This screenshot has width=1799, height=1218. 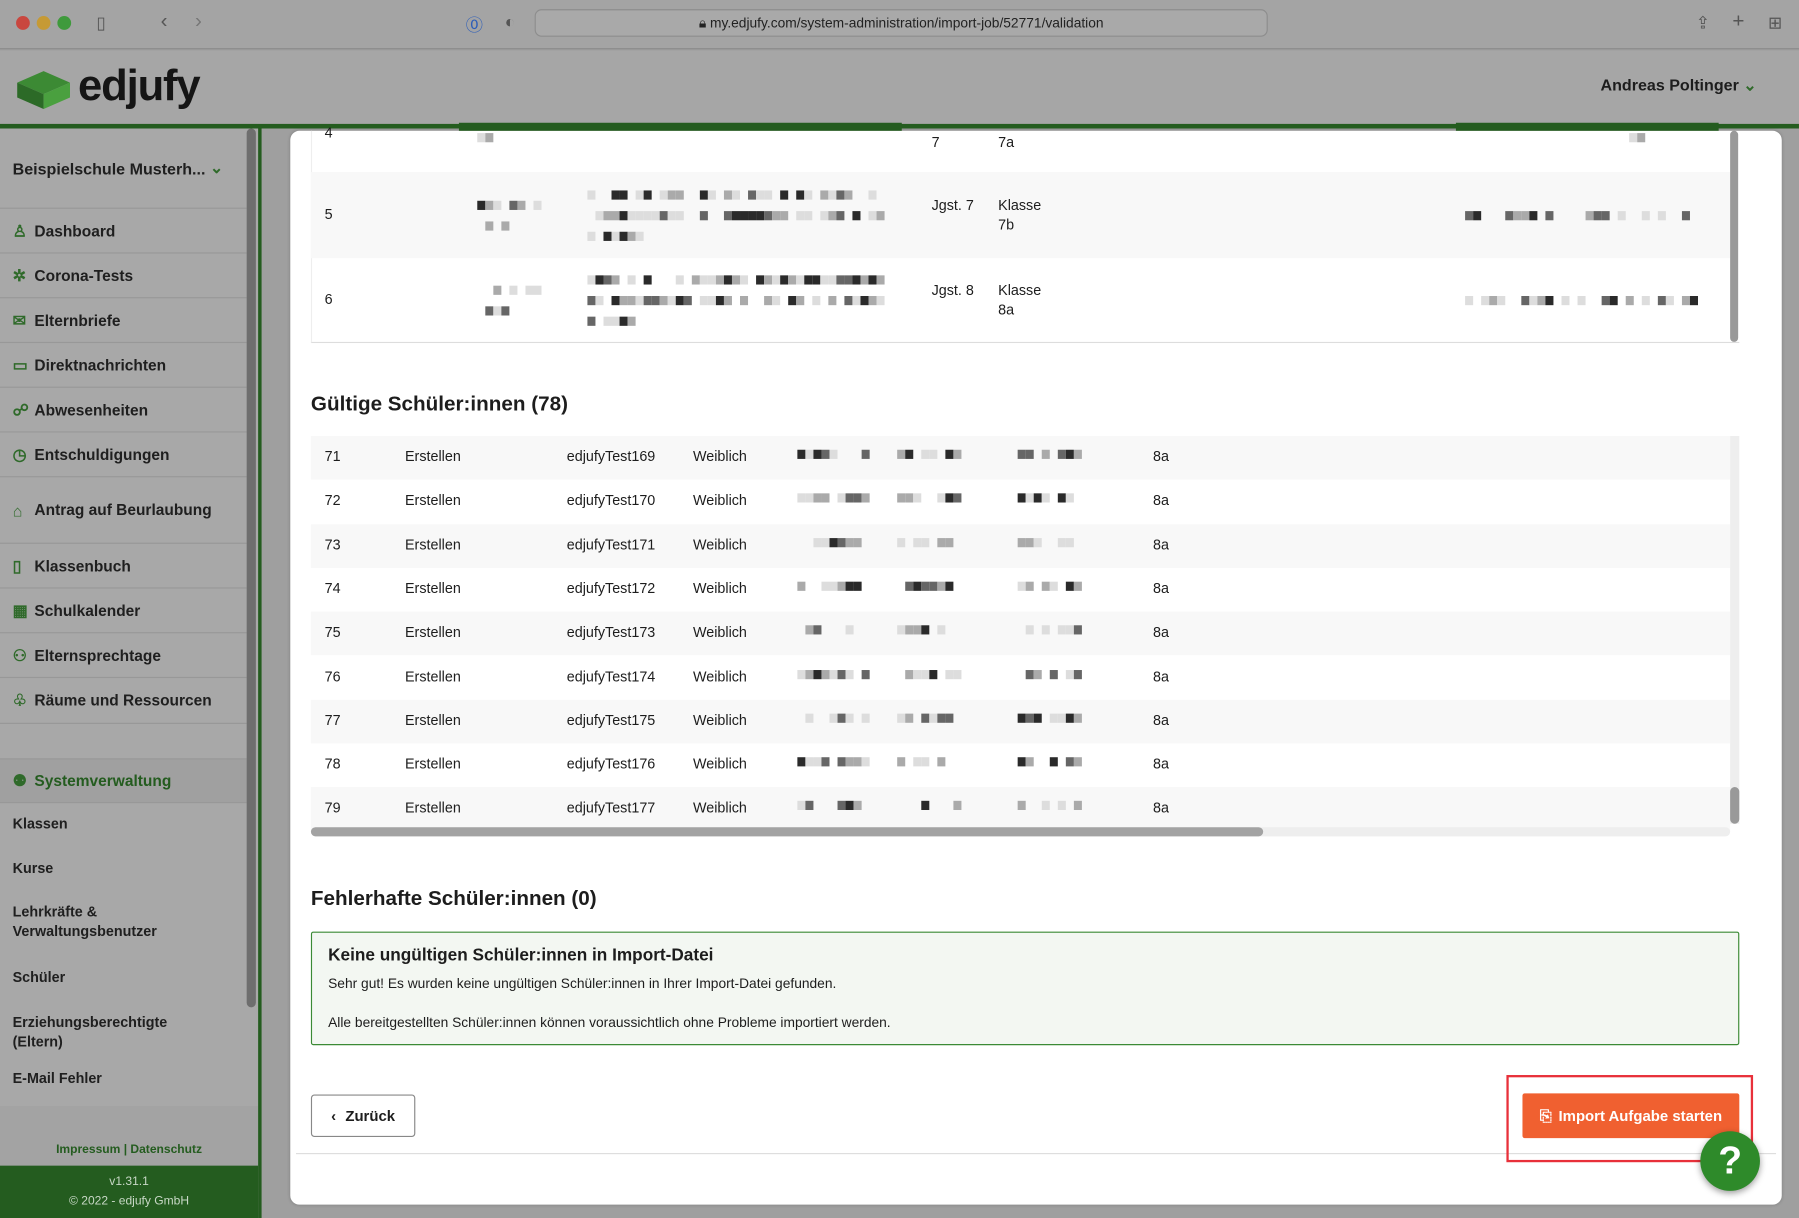 I want to click on valid-table-vscroll-track, so click(x=1735, y=629).